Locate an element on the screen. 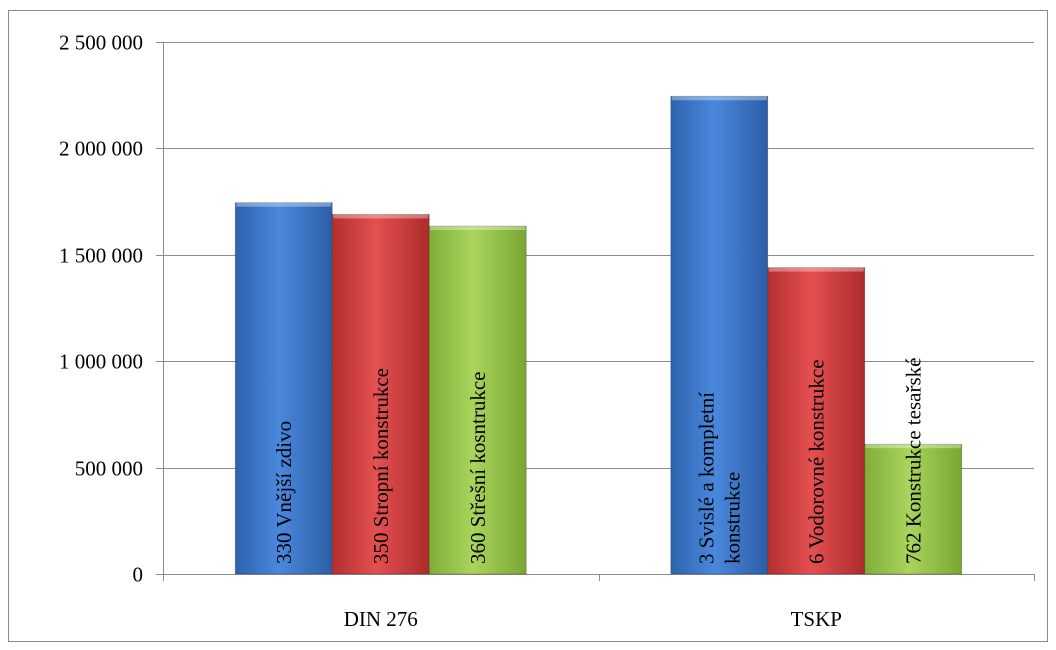 The height and width of the screenshot is (650, 1056). y-tick-label: 2 500 000 is located at coordinates (101, 43).